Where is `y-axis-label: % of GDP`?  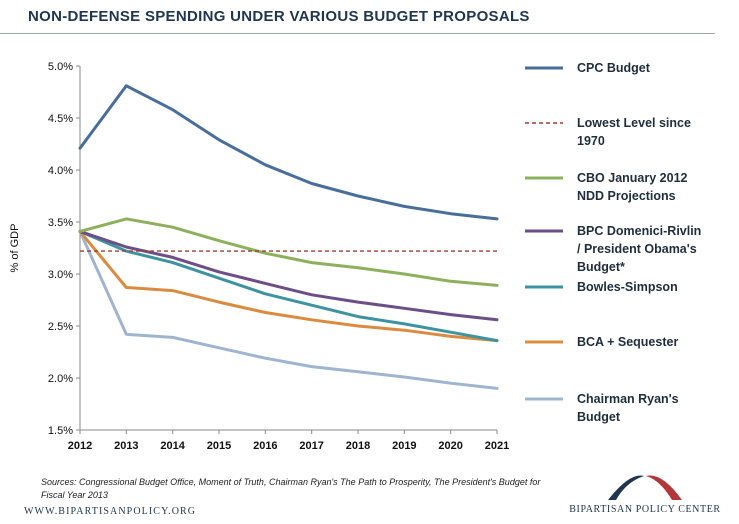
y-axis-label: % of GDP is located at coordinates (15, 248).